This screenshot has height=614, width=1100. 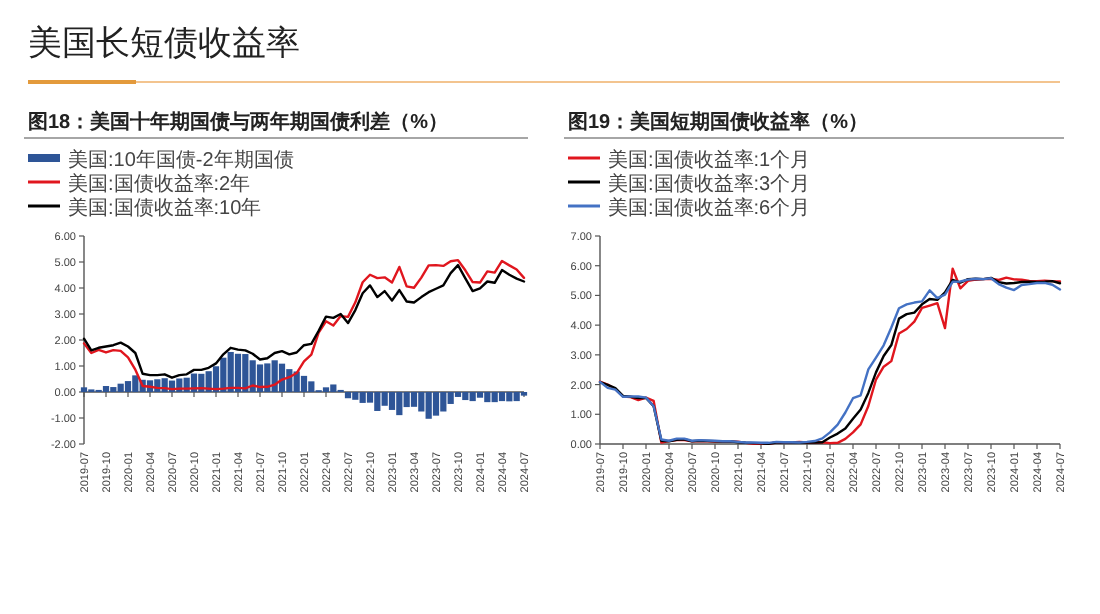 What do you see at coordinates (181, 160) in the screenshot?
I see `legend-label: 美国:10年国债-2年期国债` at bounding box center [181, 160].